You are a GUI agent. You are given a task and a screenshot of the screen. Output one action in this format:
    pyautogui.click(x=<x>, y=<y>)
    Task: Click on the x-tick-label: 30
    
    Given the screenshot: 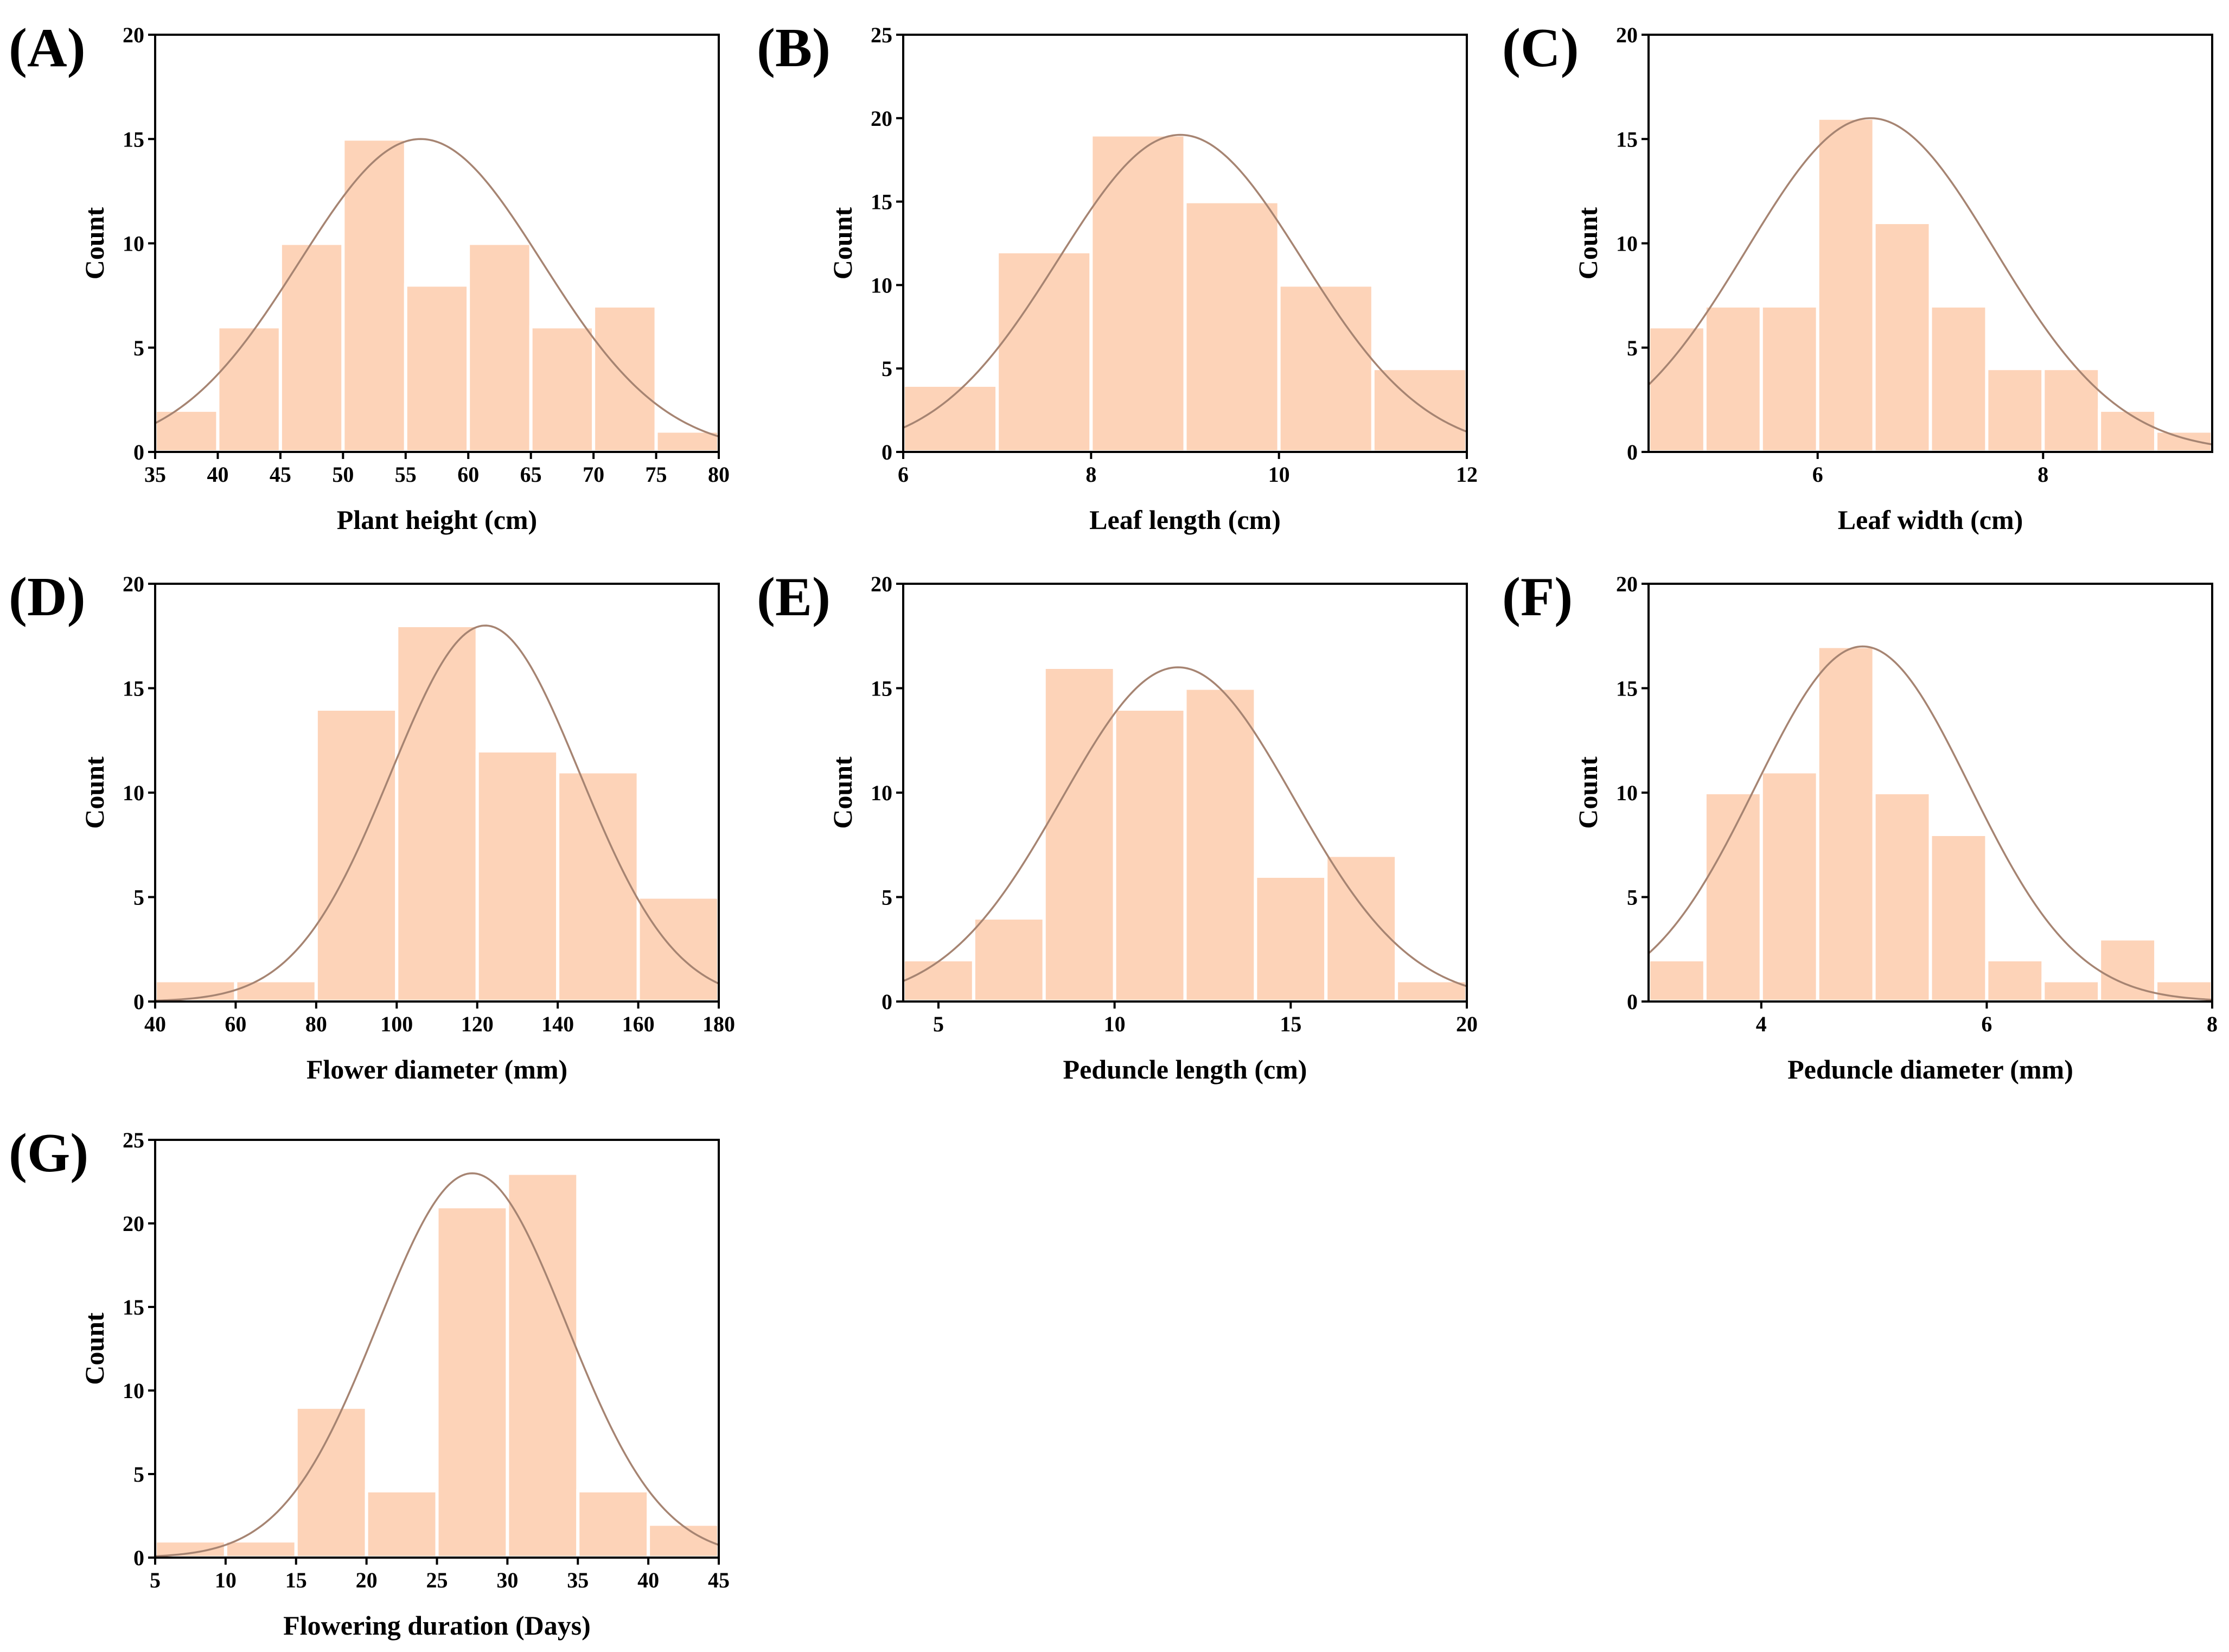 What is the action you would take?
    pyautogui.click(x=507, y=1580)
    